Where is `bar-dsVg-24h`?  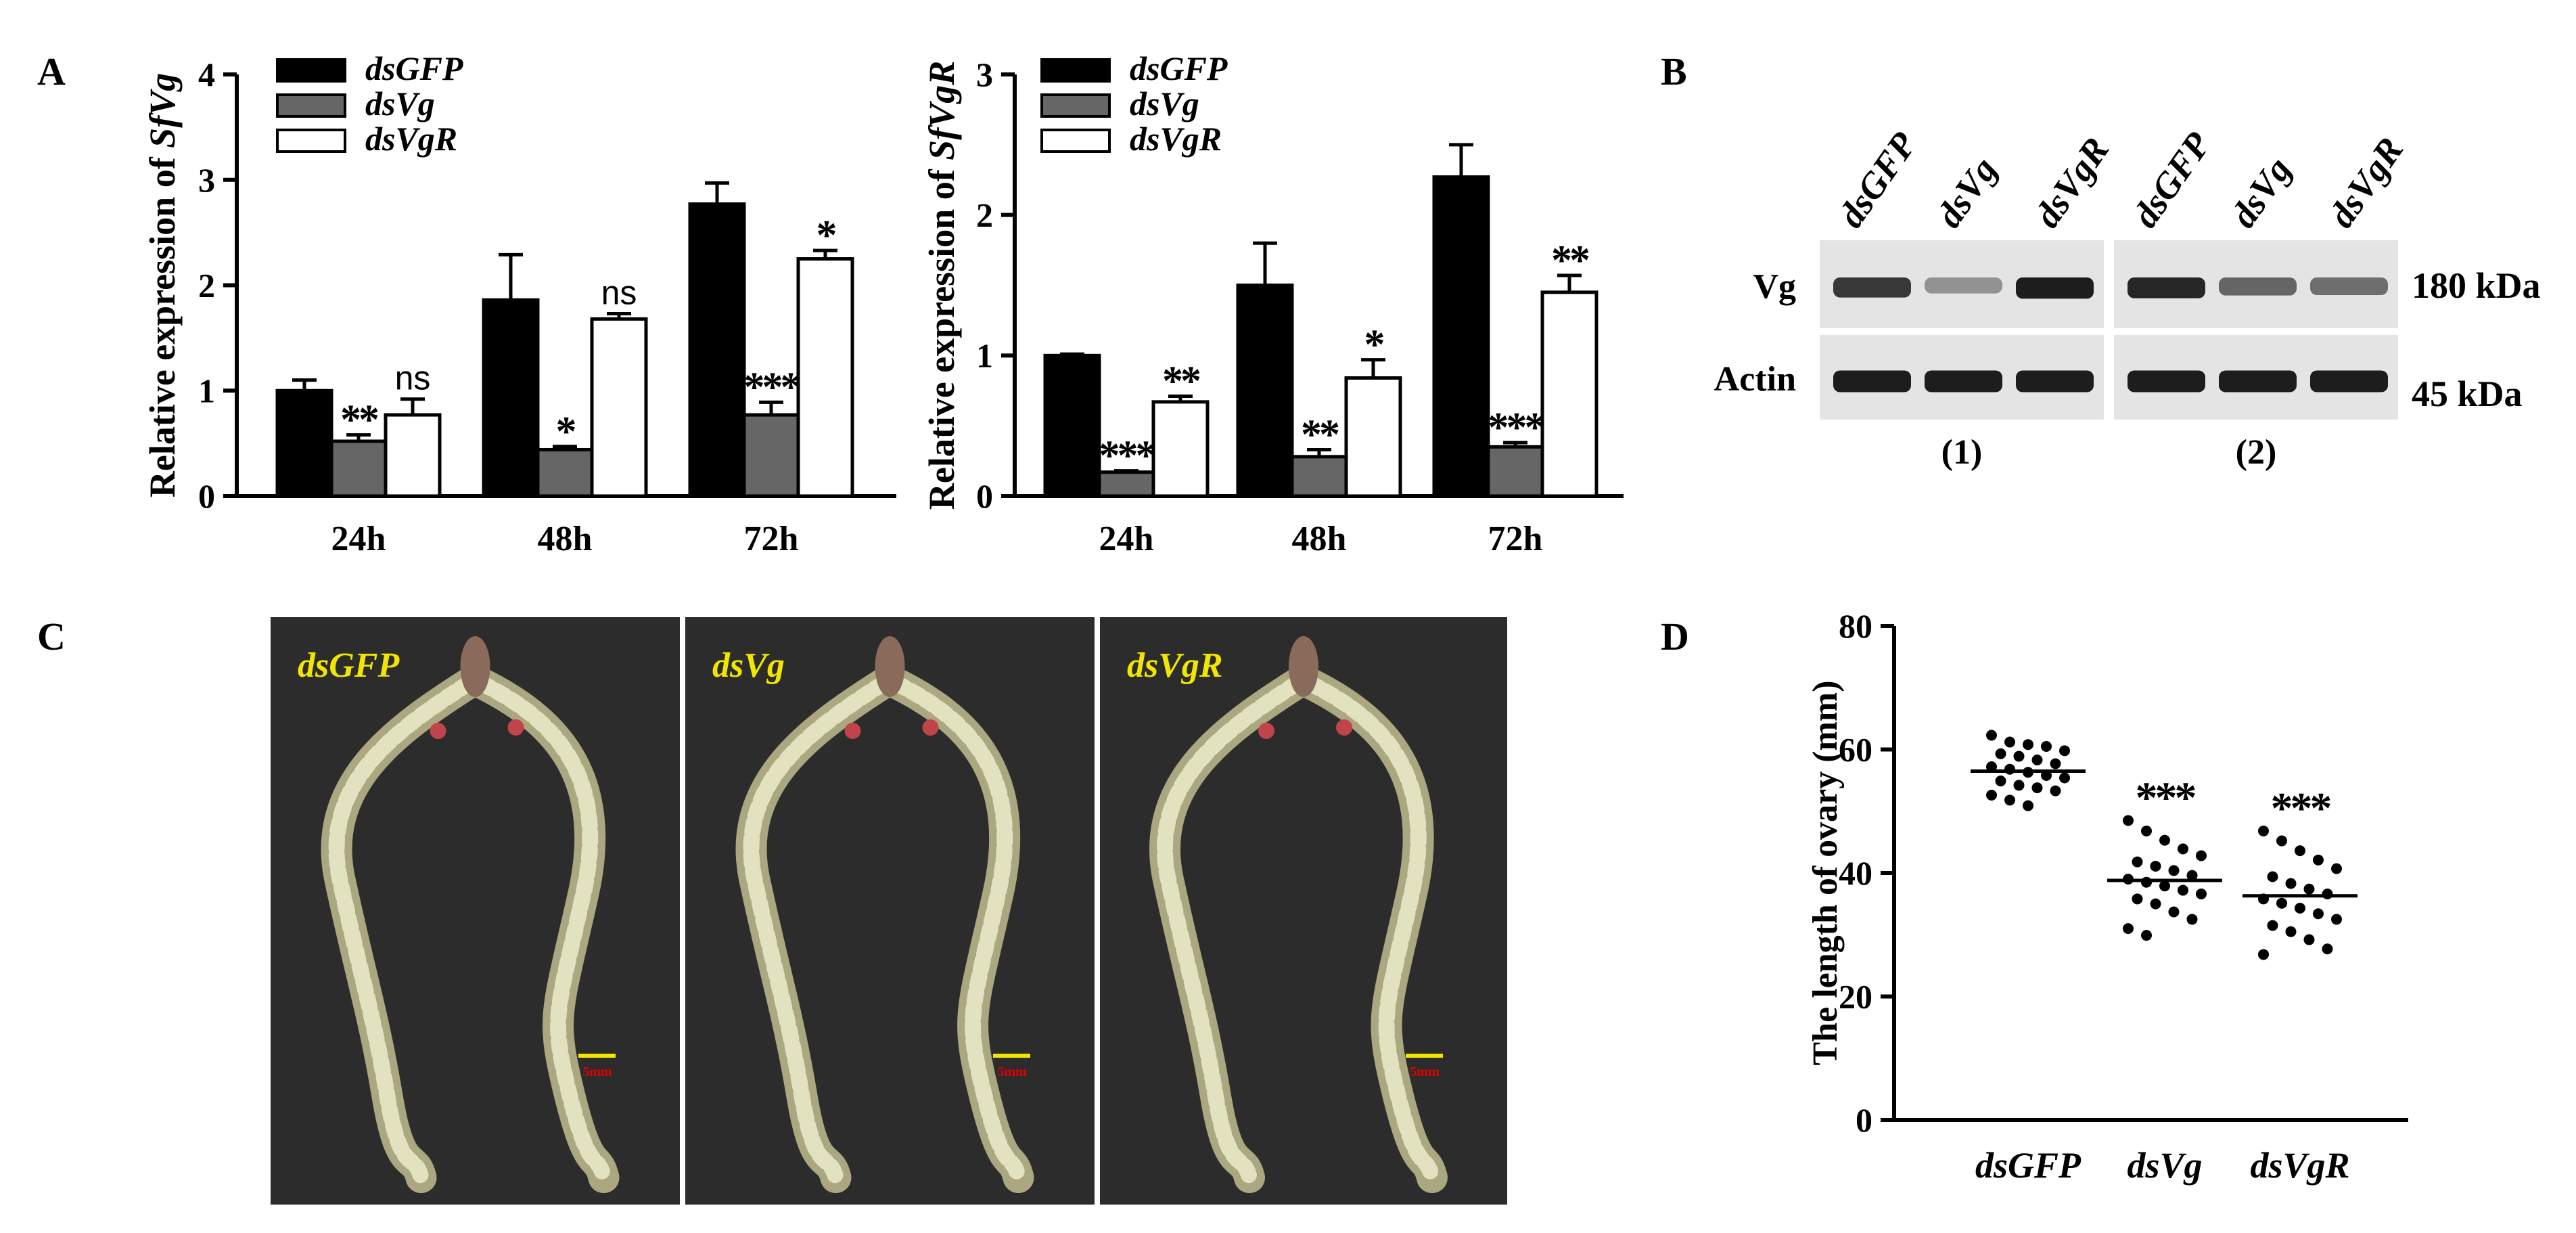 bar-dsVg-24h is located at coordinates (358, 468).